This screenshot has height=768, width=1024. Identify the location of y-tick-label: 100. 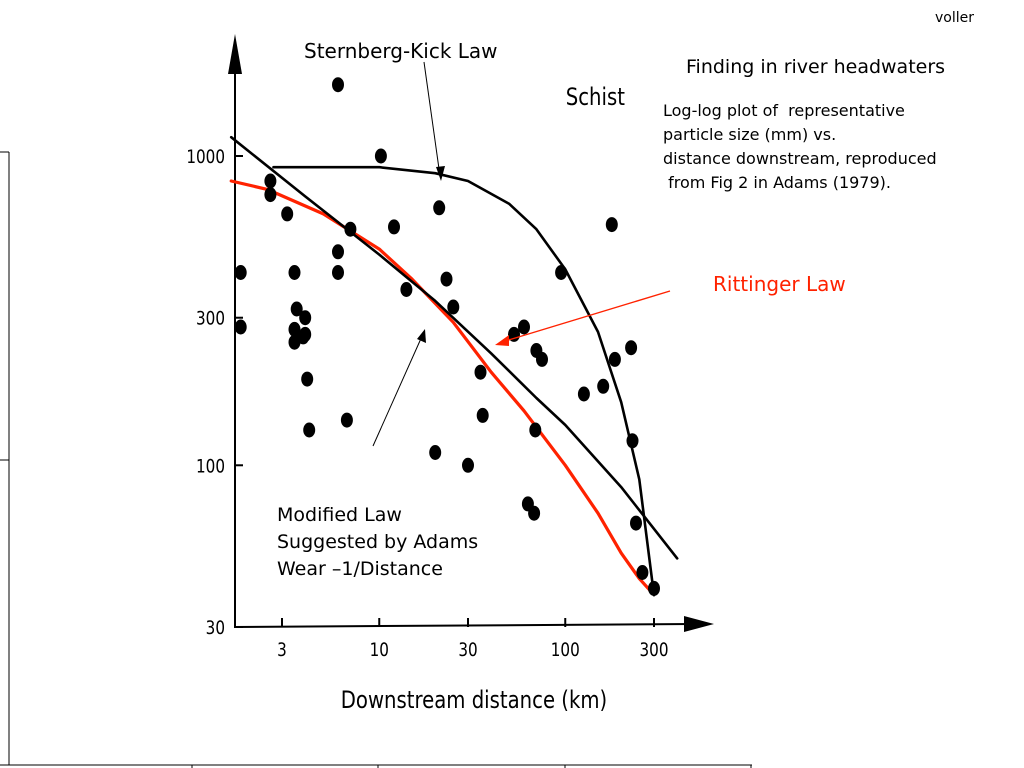
(210, 467).